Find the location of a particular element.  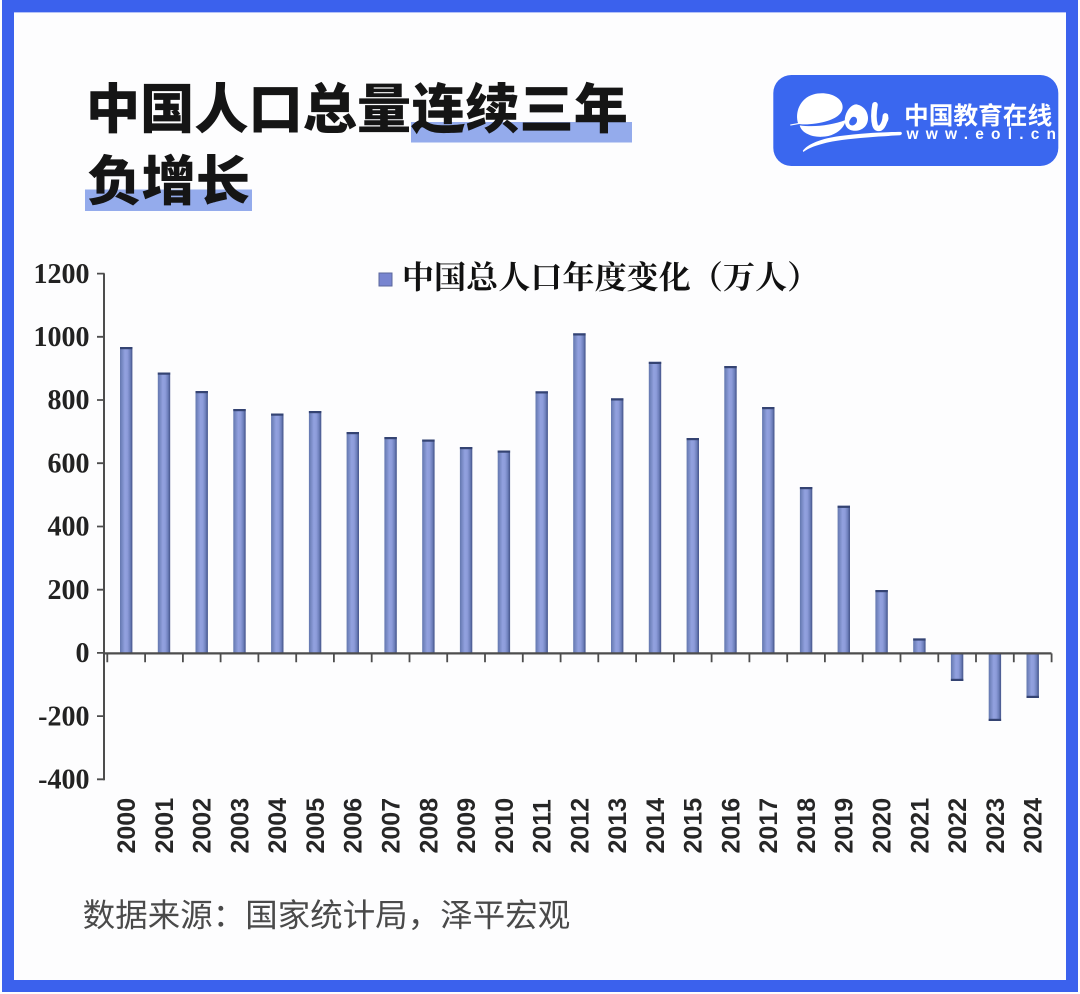

svg-text: 2019 is located at coordinates (845, 826).